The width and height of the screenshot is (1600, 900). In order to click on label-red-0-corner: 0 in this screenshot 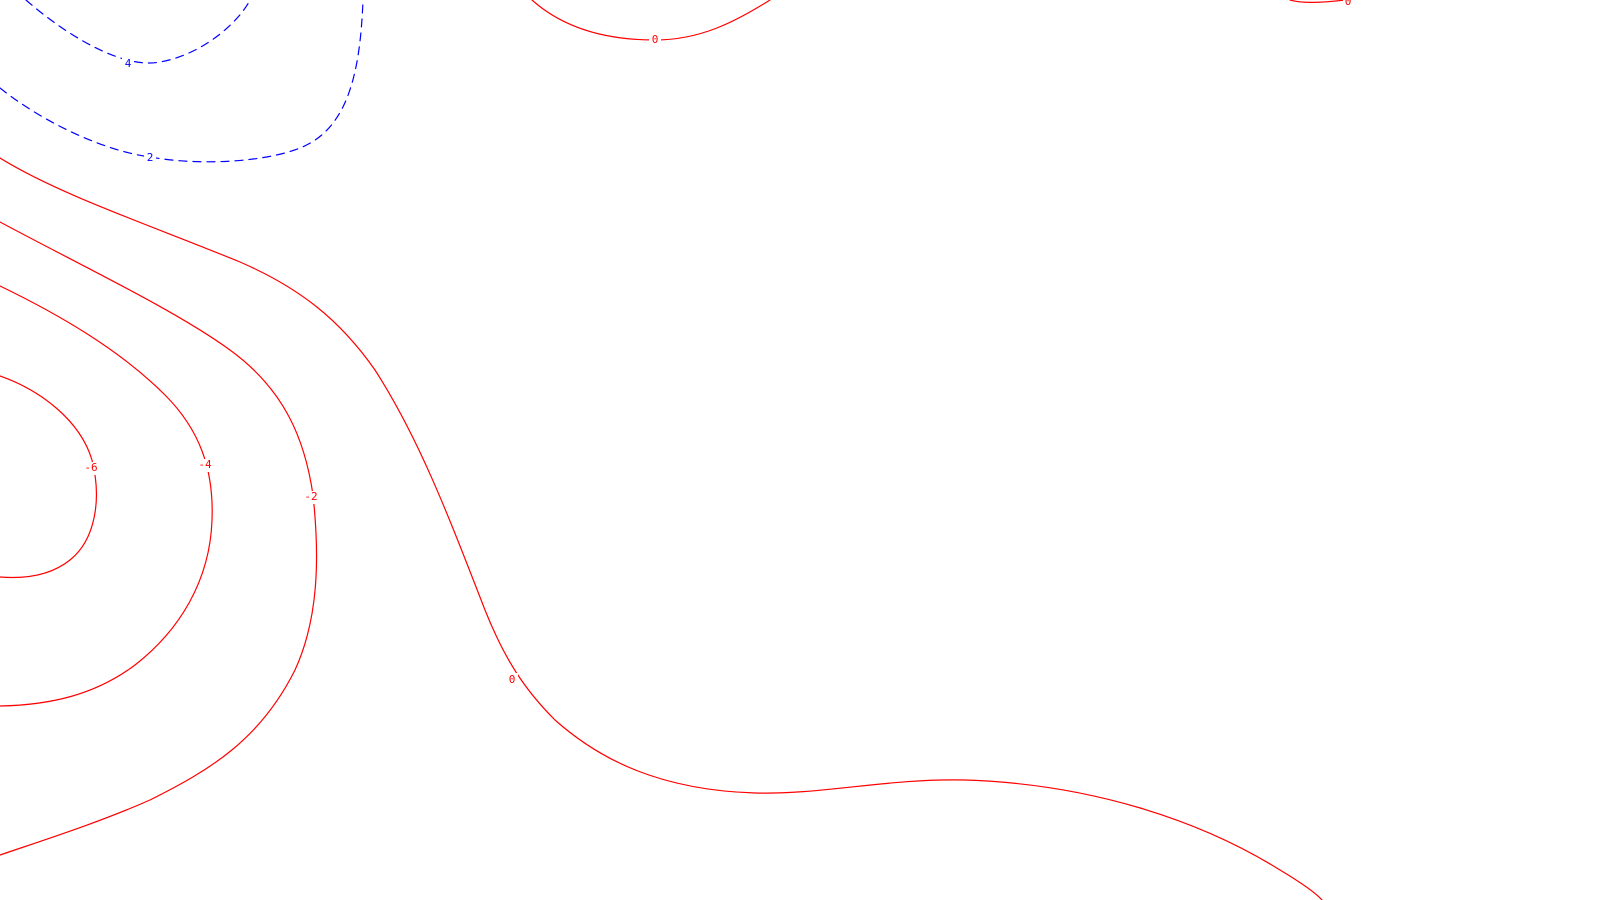, I will do `click(1348, 4)`.